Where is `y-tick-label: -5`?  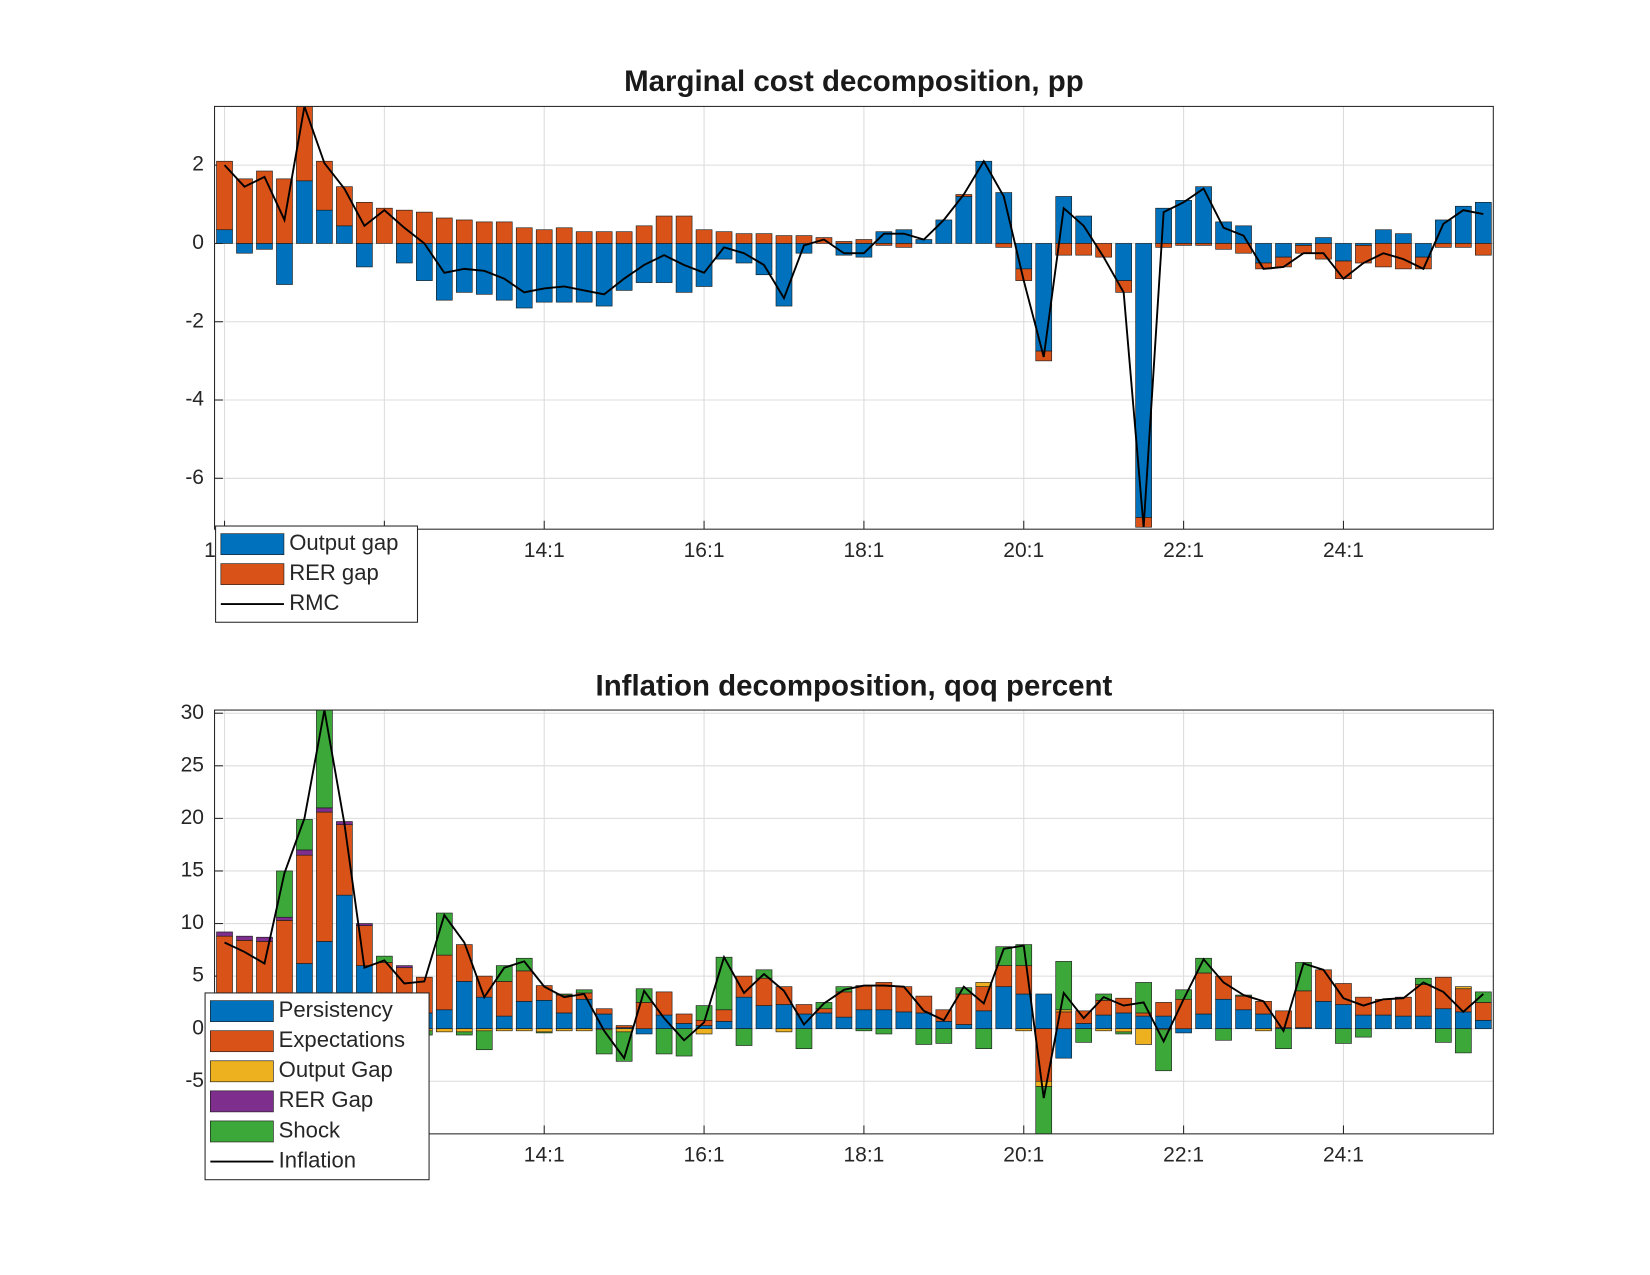 y-tick-label: -5 is located at coordinates (194, 1080).